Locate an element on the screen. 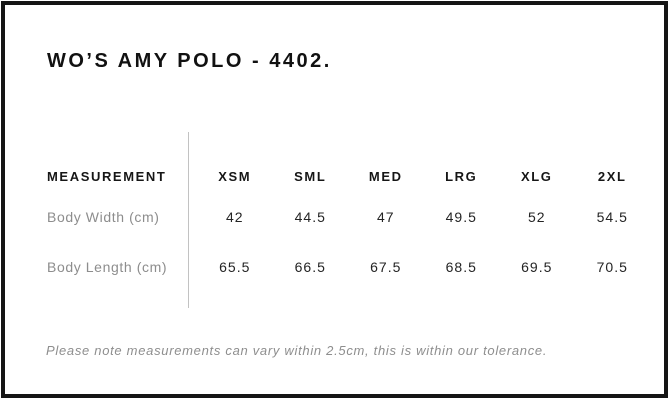 The height and width of the screenshot is (400, 670). column-header-measurement: MEASUREMENT is located at coordinates (107, 176).